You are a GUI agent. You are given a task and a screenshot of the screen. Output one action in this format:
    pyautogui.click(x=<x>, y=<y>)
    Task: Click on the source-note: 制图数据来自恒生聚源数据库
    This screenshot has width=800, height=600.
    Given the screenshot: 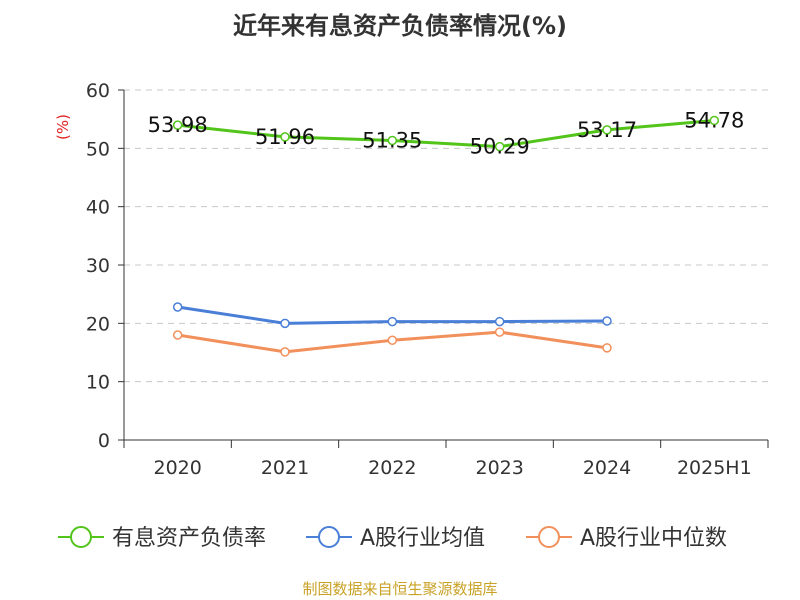 What is the action you would take?
    pyautogui.click(x=400, y=589)
    